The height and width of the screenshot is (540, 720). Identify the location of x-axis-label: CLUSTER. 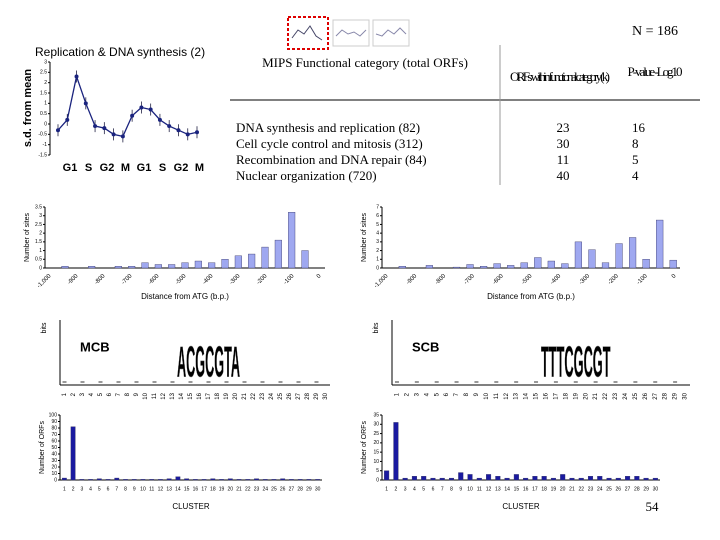
(191, 506).